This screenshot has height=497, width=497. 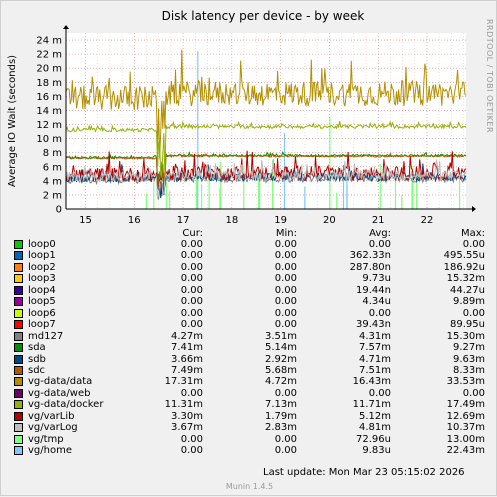 I want to click on y-tick-label: 22 m, so click(x=49, y=55).